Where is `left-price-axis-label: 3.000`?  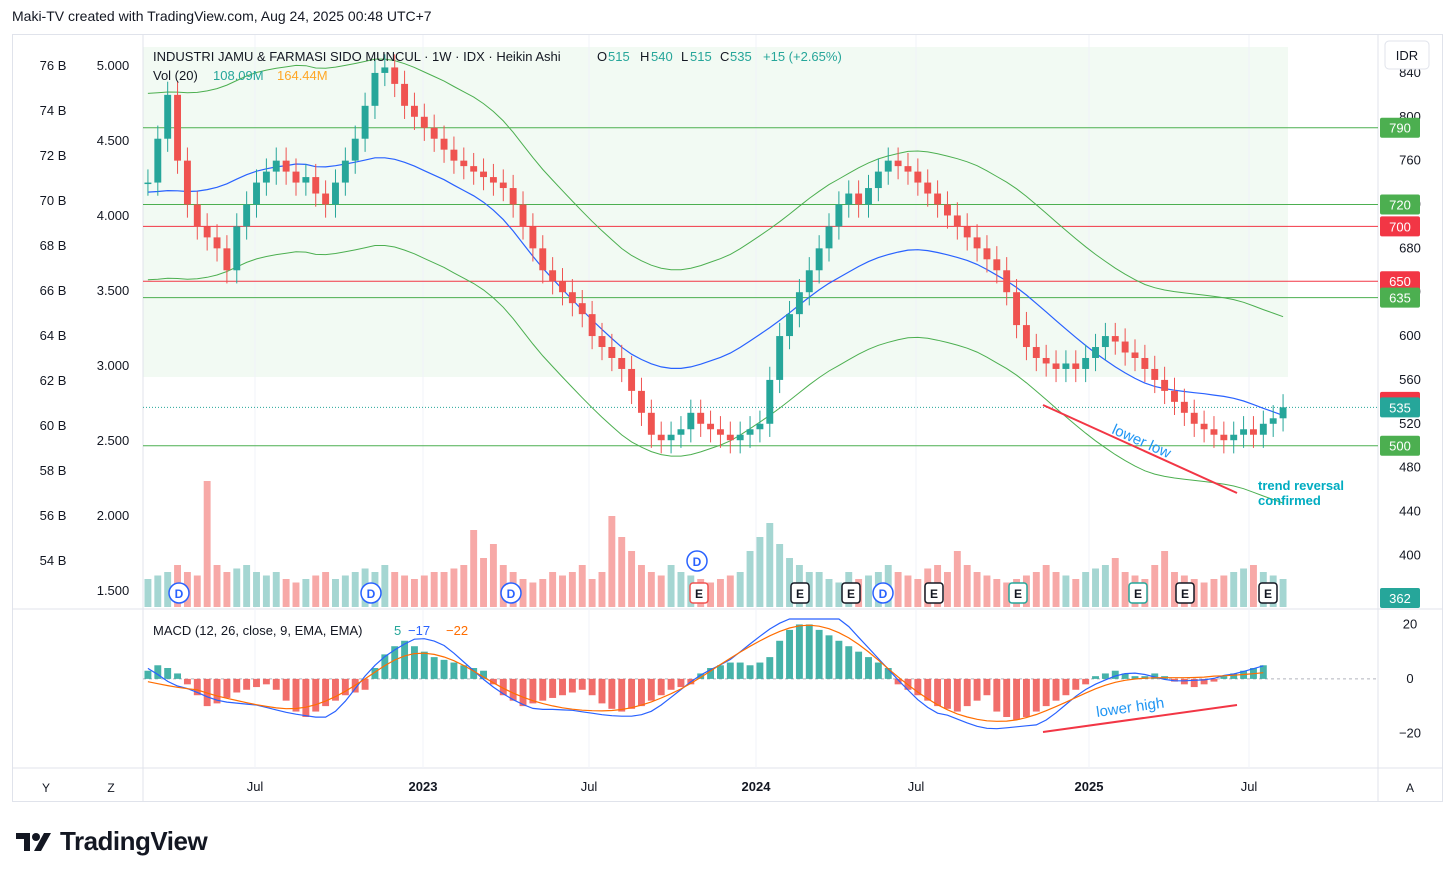
left-price-axis-label: 3.000 is located at coordinates (113, 365).